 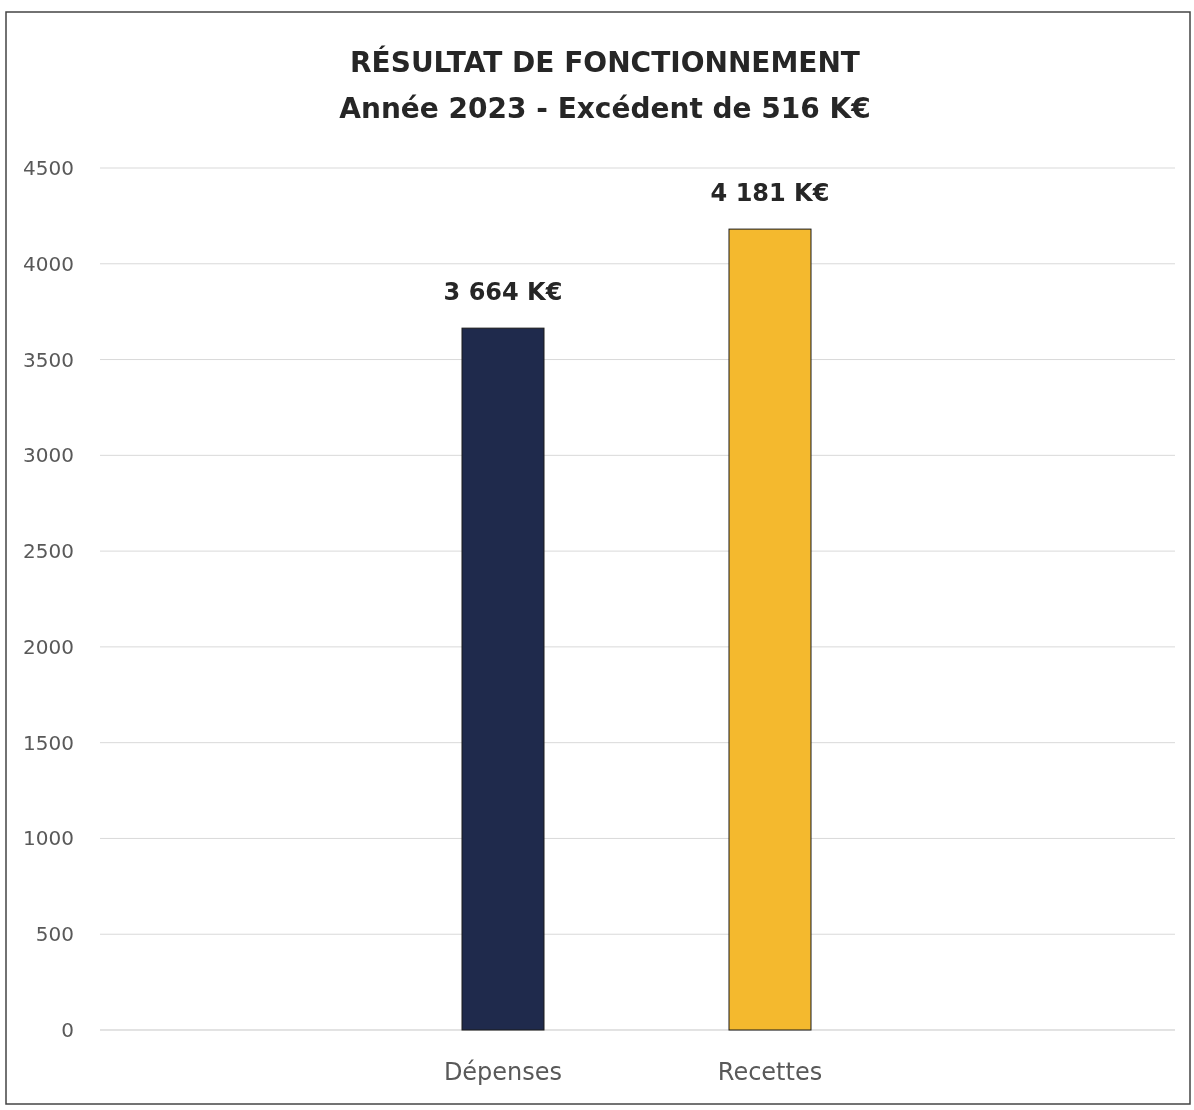 I want to click on y-tick-label: 500, so click(x=54, y=934).